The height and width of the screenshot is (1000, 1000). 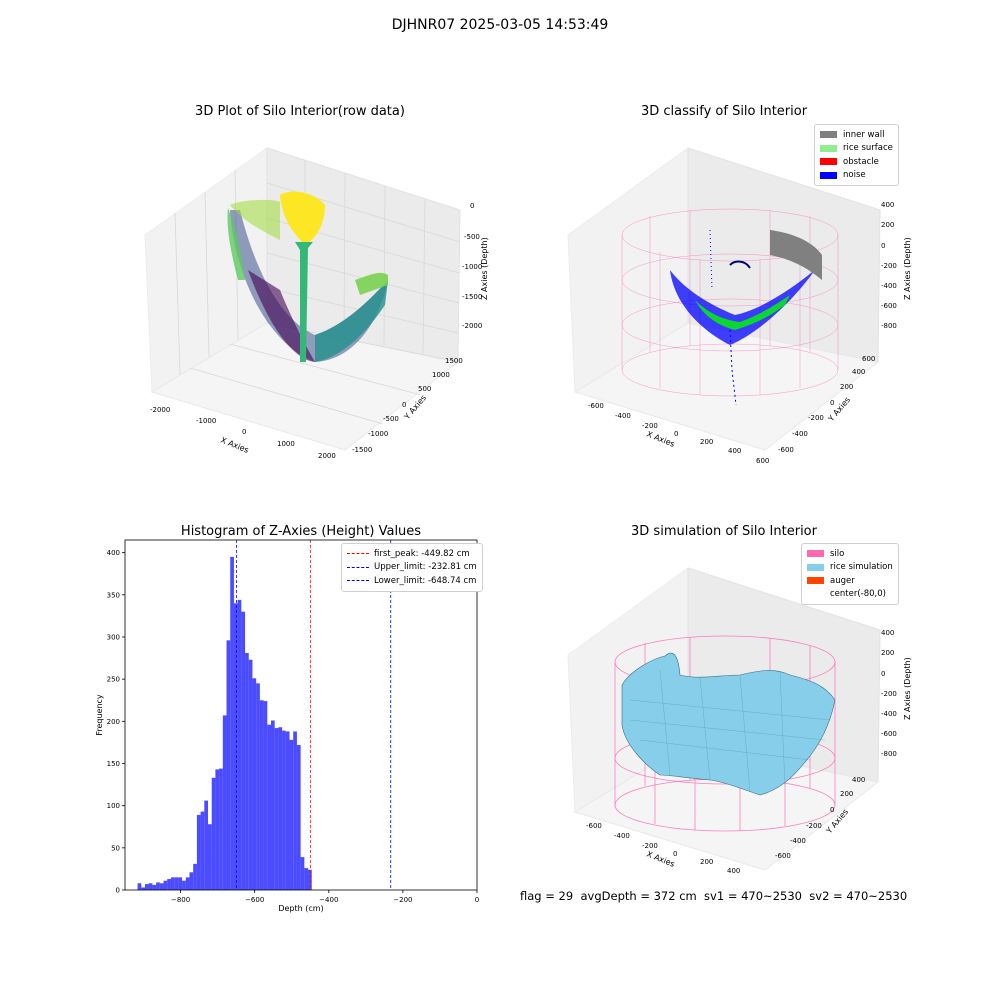 What do you see at coordinates (358, 581) in the screenshot?
I see `legend-line-lower-limit` at bounding box center [358, 581].